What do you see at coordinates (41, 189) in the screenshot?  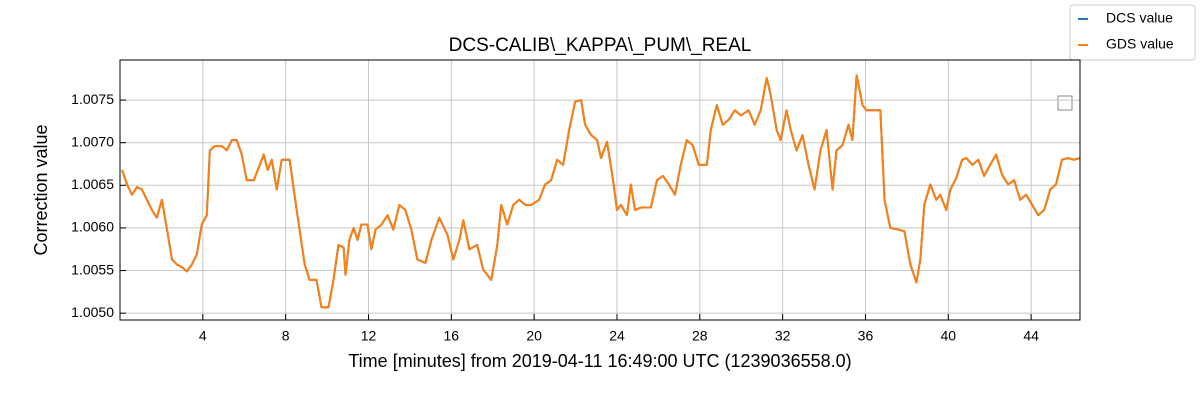 I see `y-axis-label: Correction value` at bounding box center [41, 189].